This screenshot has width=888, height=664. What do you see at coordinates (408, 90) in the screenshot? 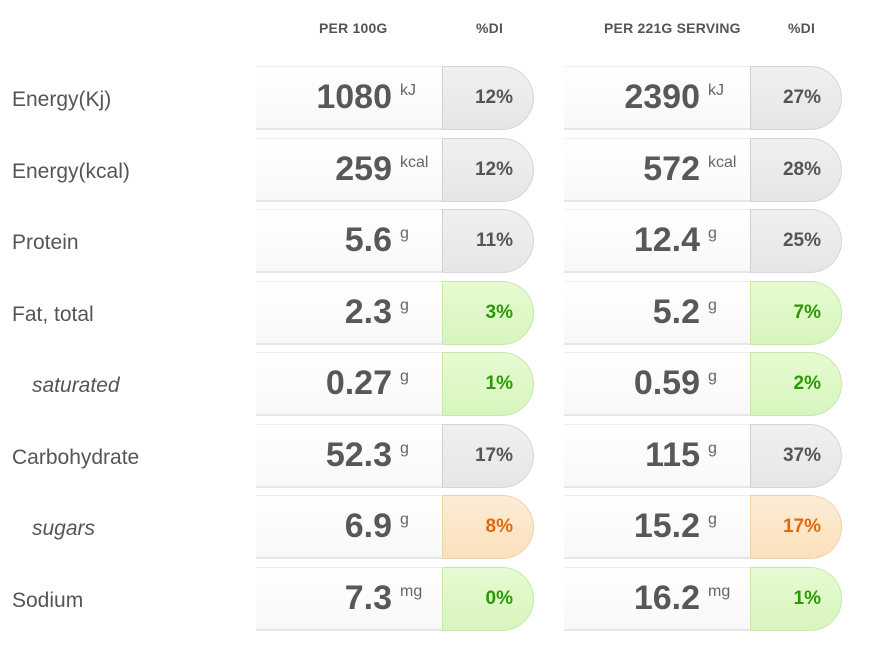
I see `nutrient-unit-per-100g: kJ` at bounding box center [408, 90].